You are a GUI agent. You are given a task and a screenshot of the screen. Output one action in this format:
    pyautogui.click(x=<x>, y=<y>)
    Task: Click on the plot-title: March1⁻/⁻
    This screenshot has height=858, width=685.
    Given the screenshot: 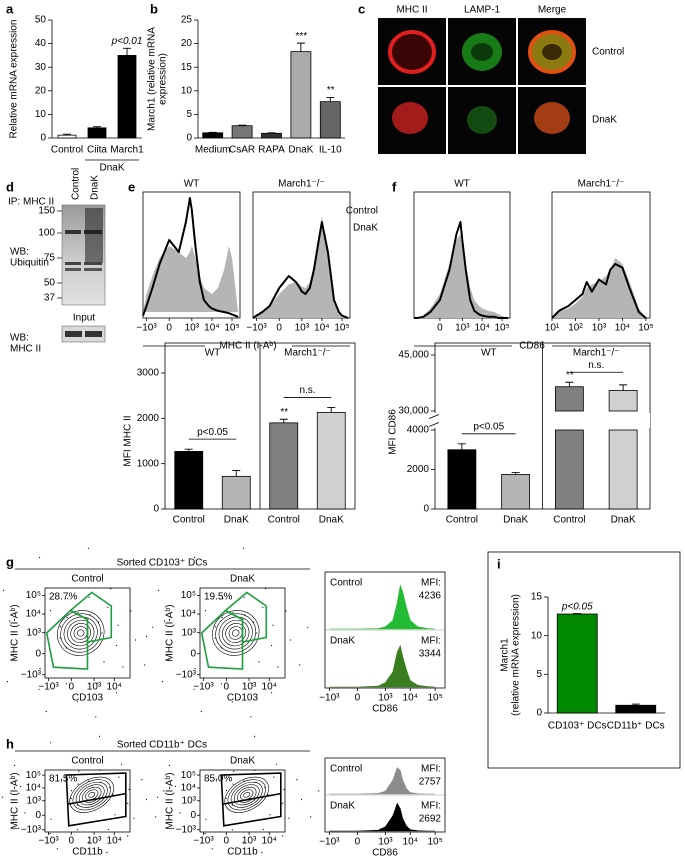 What is the action you would take?
    pyautogui.click(x=601, y=184)
    